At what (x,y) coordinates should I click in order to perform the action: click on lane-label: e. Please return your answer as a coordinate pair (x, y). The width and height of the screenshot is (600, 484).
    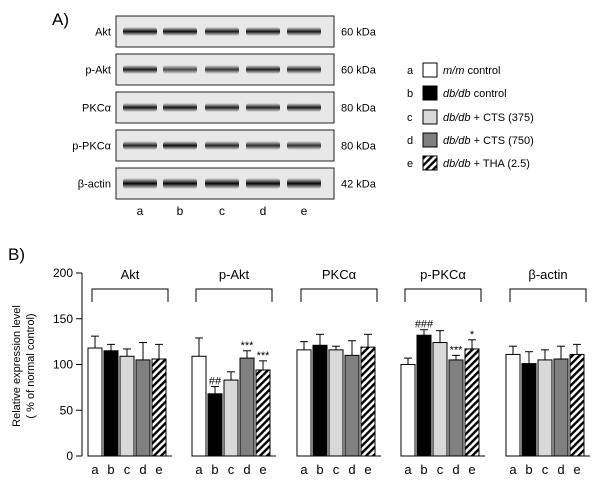
    Looking at the image, I should click on (304, 211).